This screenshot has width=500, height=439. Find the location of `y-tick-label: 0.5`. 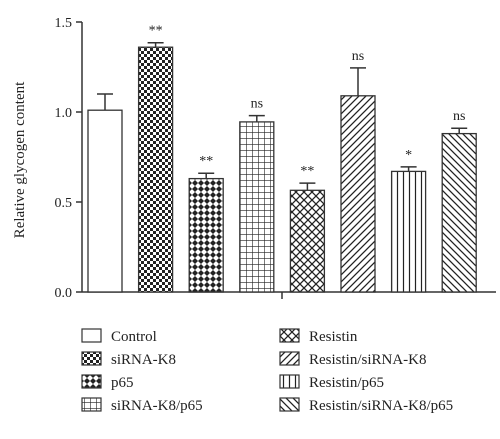

y-tick-label: 0.5 is located at coordinates (64, 203).